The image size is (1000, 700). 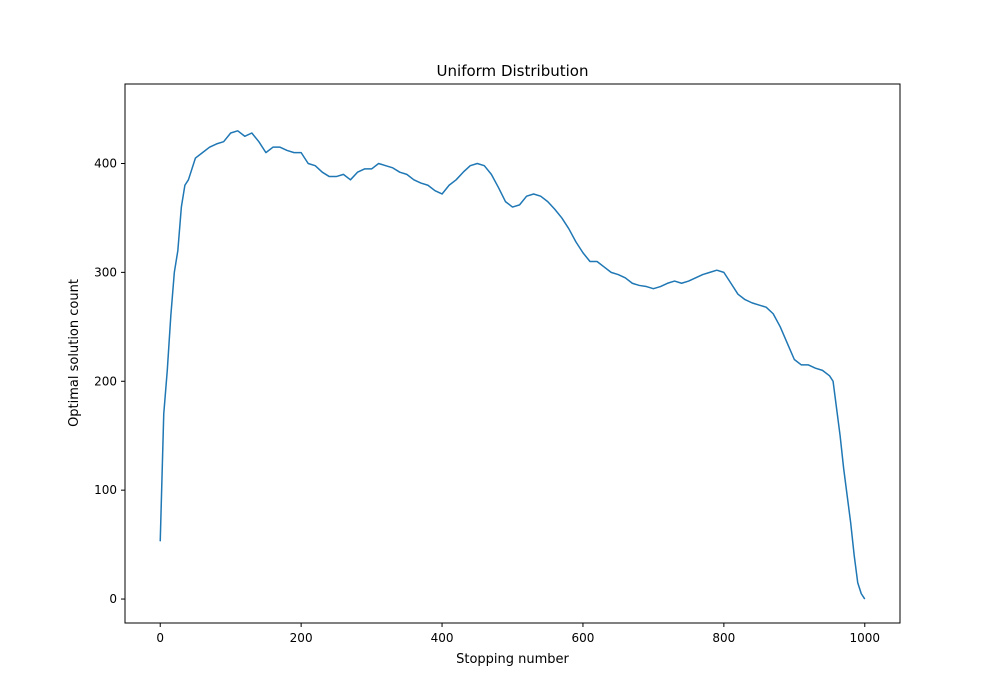 What do you see at coordinates (513, 71) in the screenshot?
I see `chart-title: Uniform Distribution` at bounding box center [513, 71].